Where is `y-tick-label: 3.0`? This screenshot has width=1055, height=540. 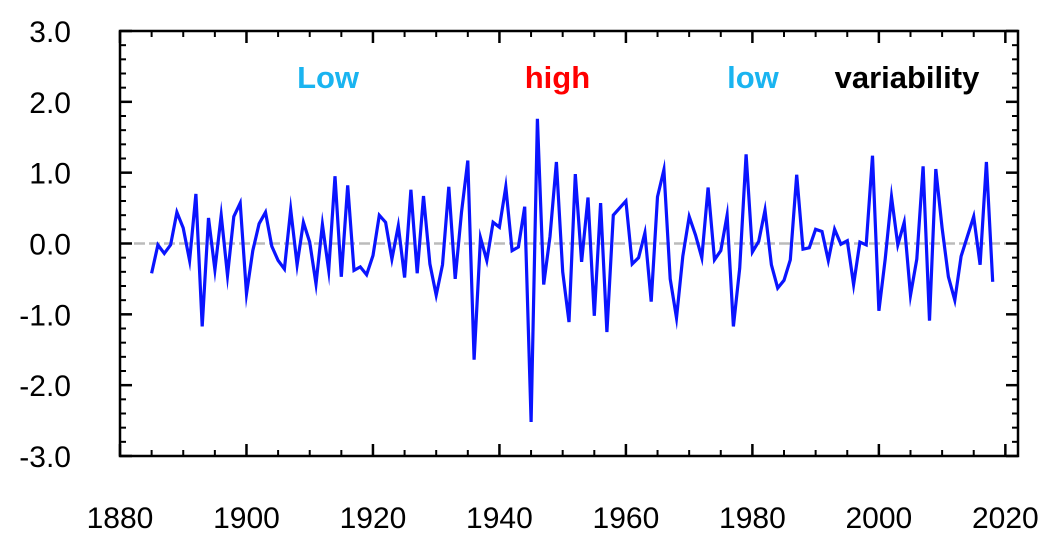 y-tick-label: 3.0 is located at coordinates (50, 32).